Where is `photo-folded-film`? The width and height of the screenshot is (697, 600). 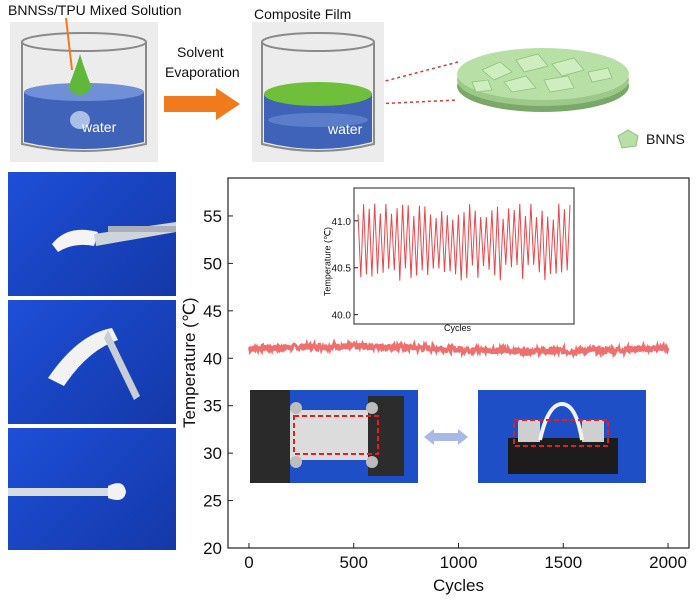
photo-folded-film is located at coordinates (92, 234).